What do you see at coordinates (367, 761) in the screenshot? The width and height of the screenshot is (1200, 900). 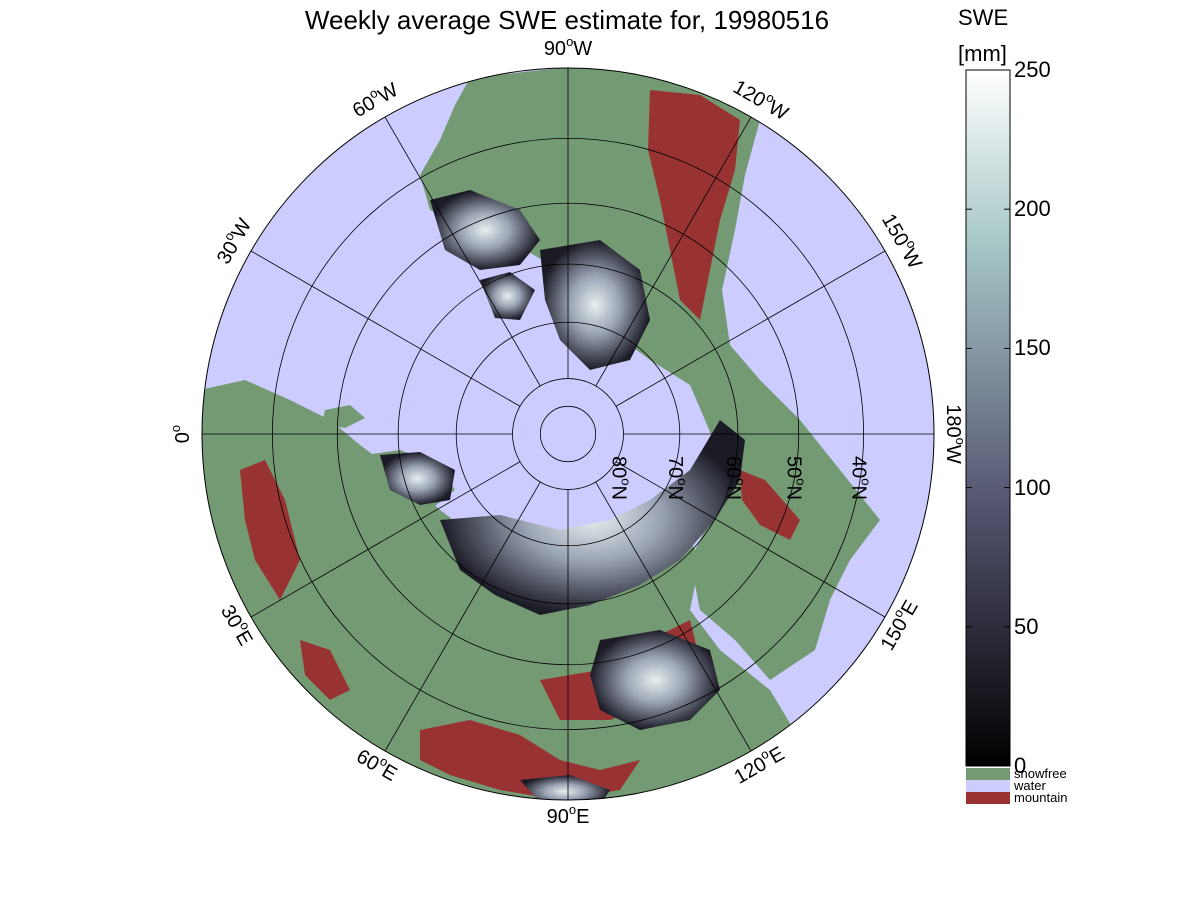 I see `longitude-value: 60` at bounding box center [367, 761].